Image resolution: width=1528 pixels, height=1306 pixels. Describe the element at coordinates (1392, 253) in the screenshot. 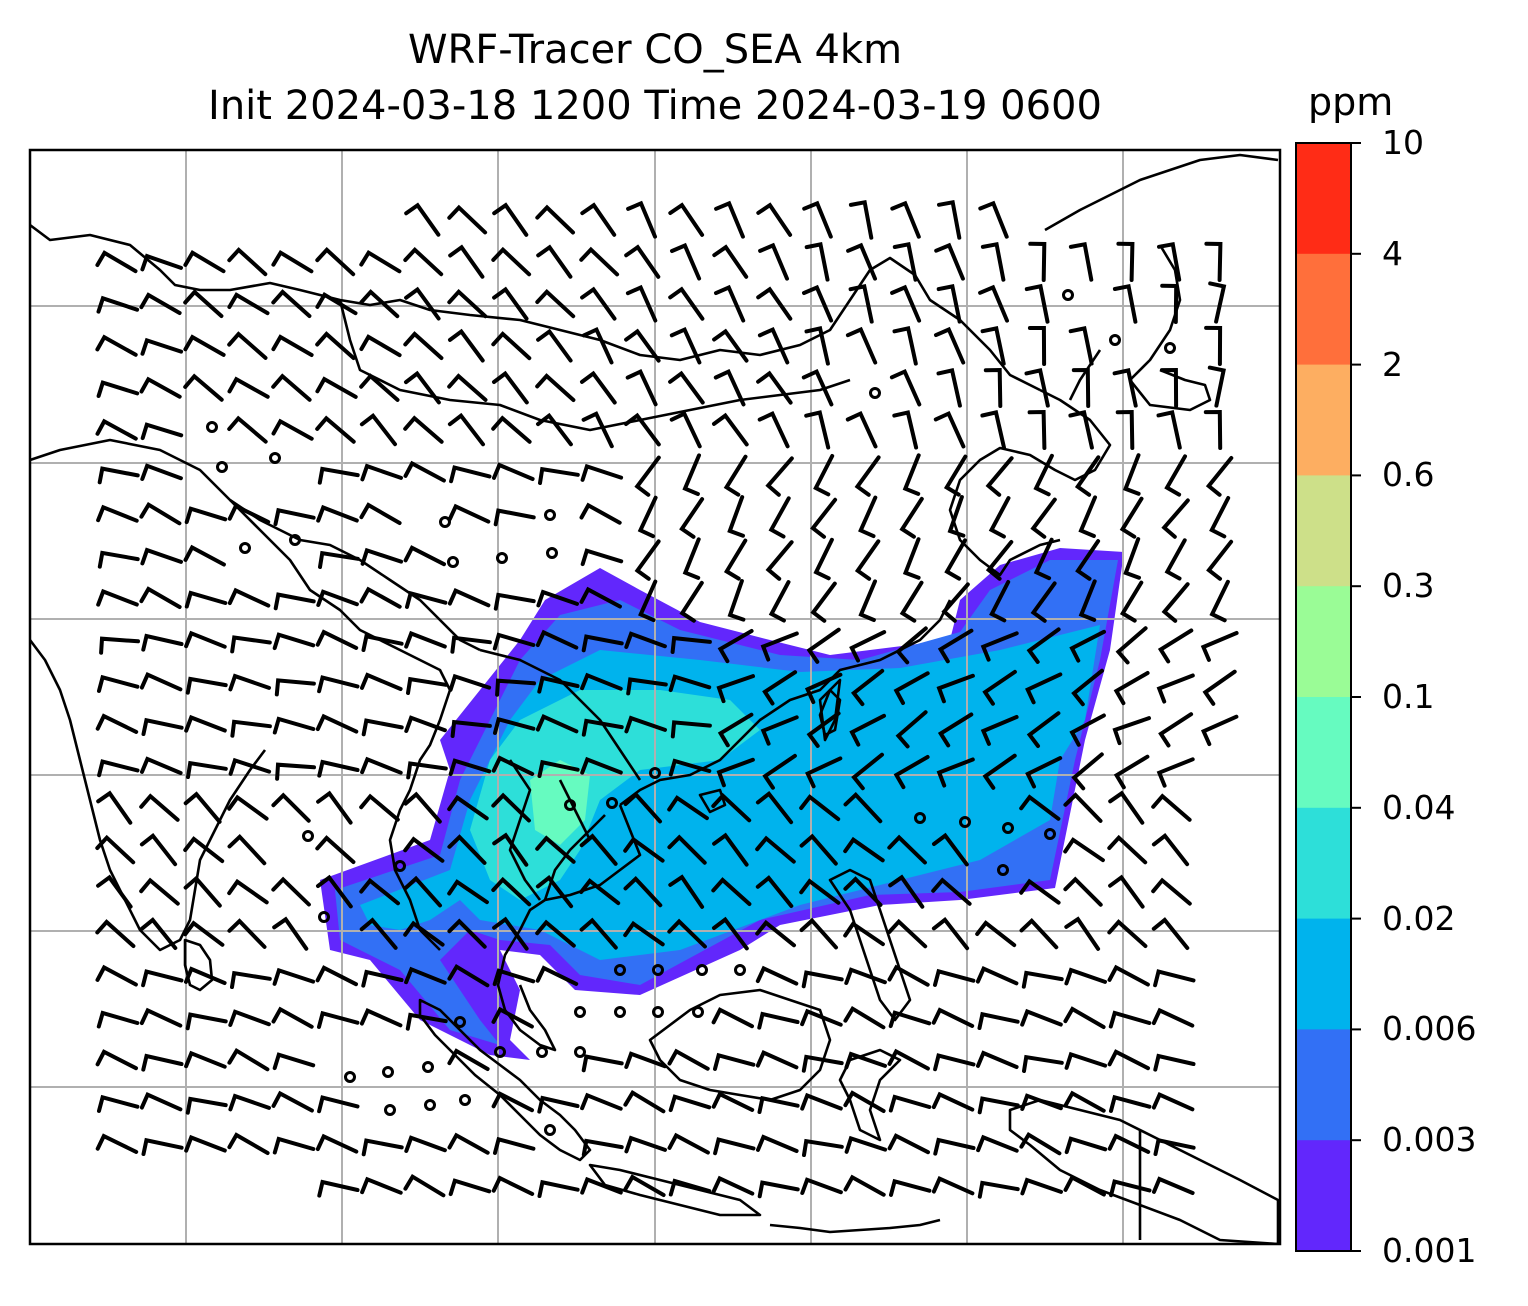

I see `colorbar-tick-label: 4` at that location.